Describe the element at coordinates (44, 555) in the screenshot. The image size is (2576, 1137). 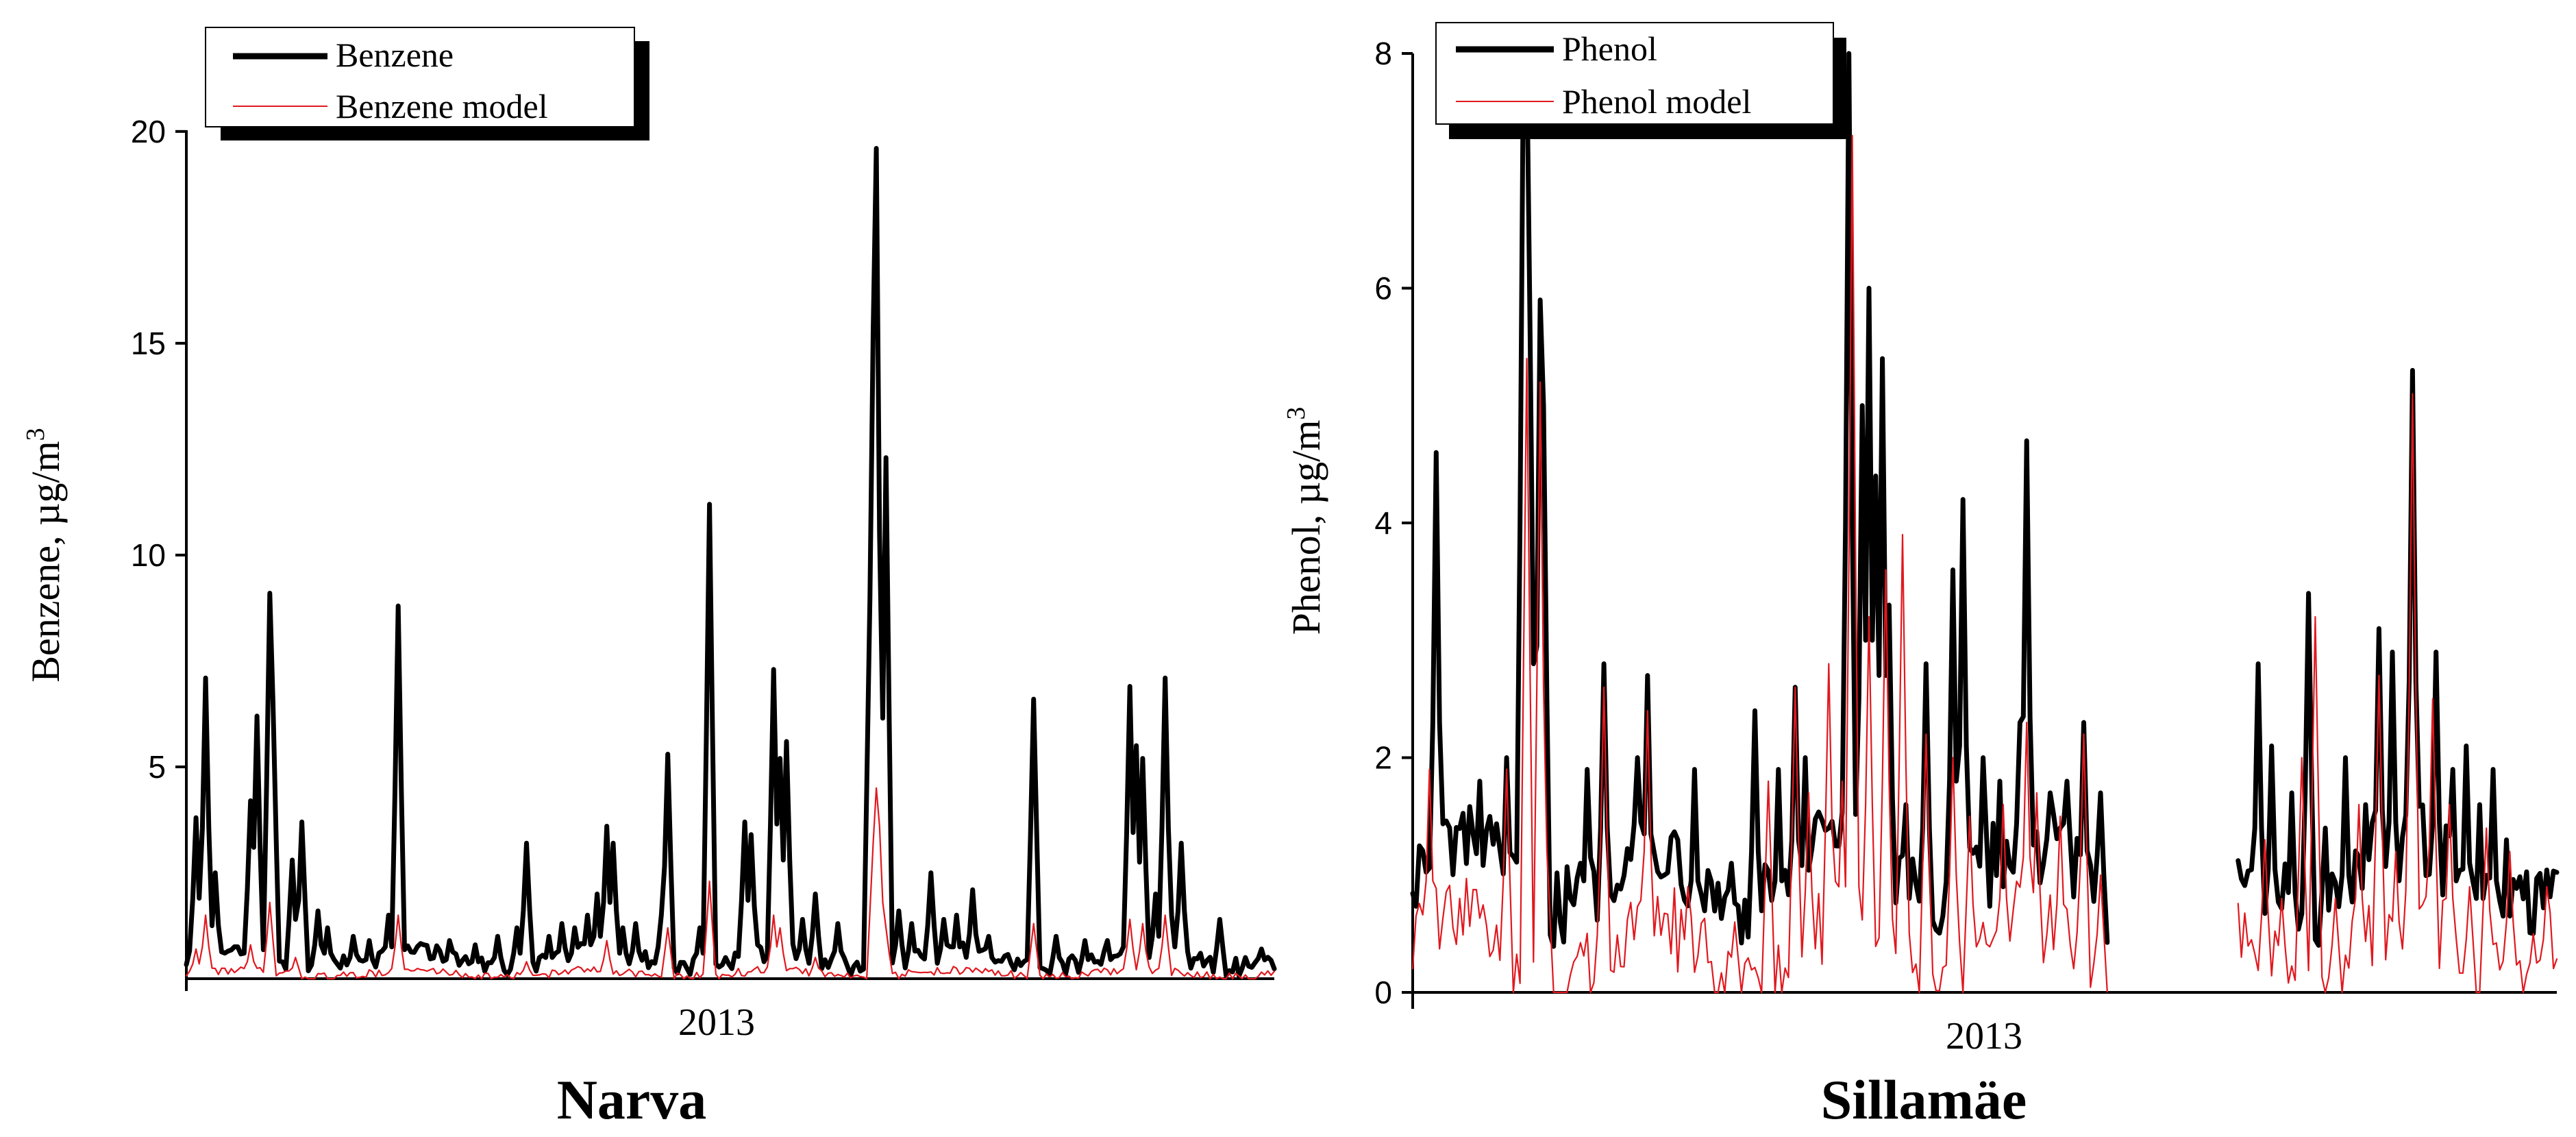
I see `narva-y-axis-title: Benzene, µg/m3` at that location.